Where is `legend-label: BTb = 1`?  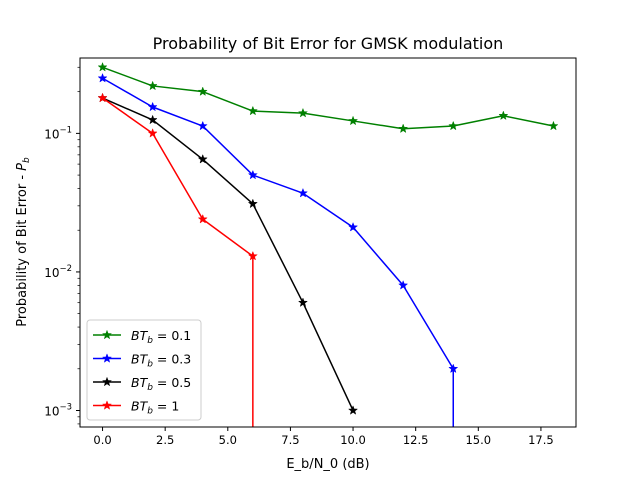 legend-label: BTb = 1 is located at coordinates (155, 408).